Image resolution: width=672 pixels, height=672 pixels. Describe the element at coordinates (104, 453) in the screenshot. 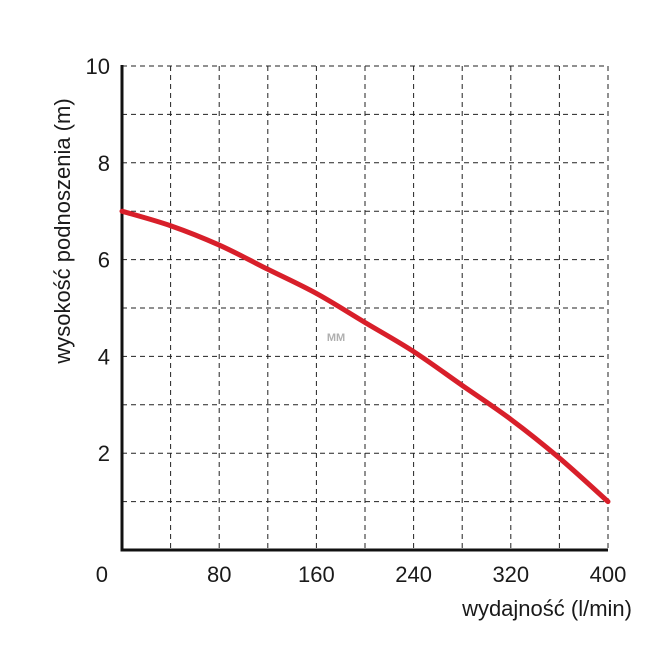

I see `y-tick-label: 2` at that location.